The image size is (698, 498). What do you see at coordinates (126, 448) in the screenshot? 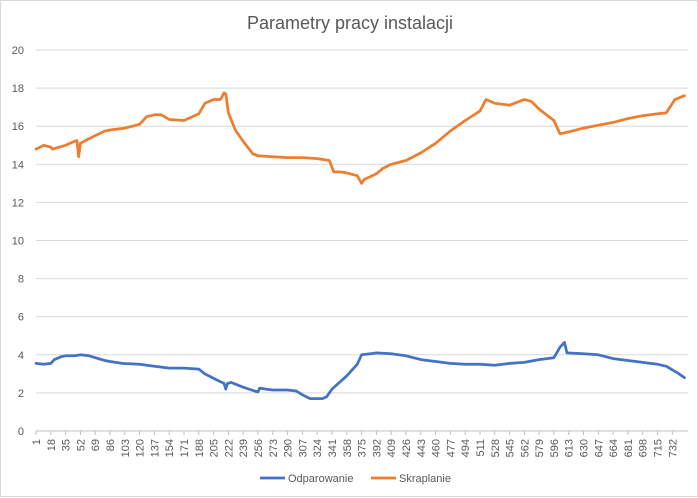
I see `x-tick-label: 103` at bounding box center [126, 448].